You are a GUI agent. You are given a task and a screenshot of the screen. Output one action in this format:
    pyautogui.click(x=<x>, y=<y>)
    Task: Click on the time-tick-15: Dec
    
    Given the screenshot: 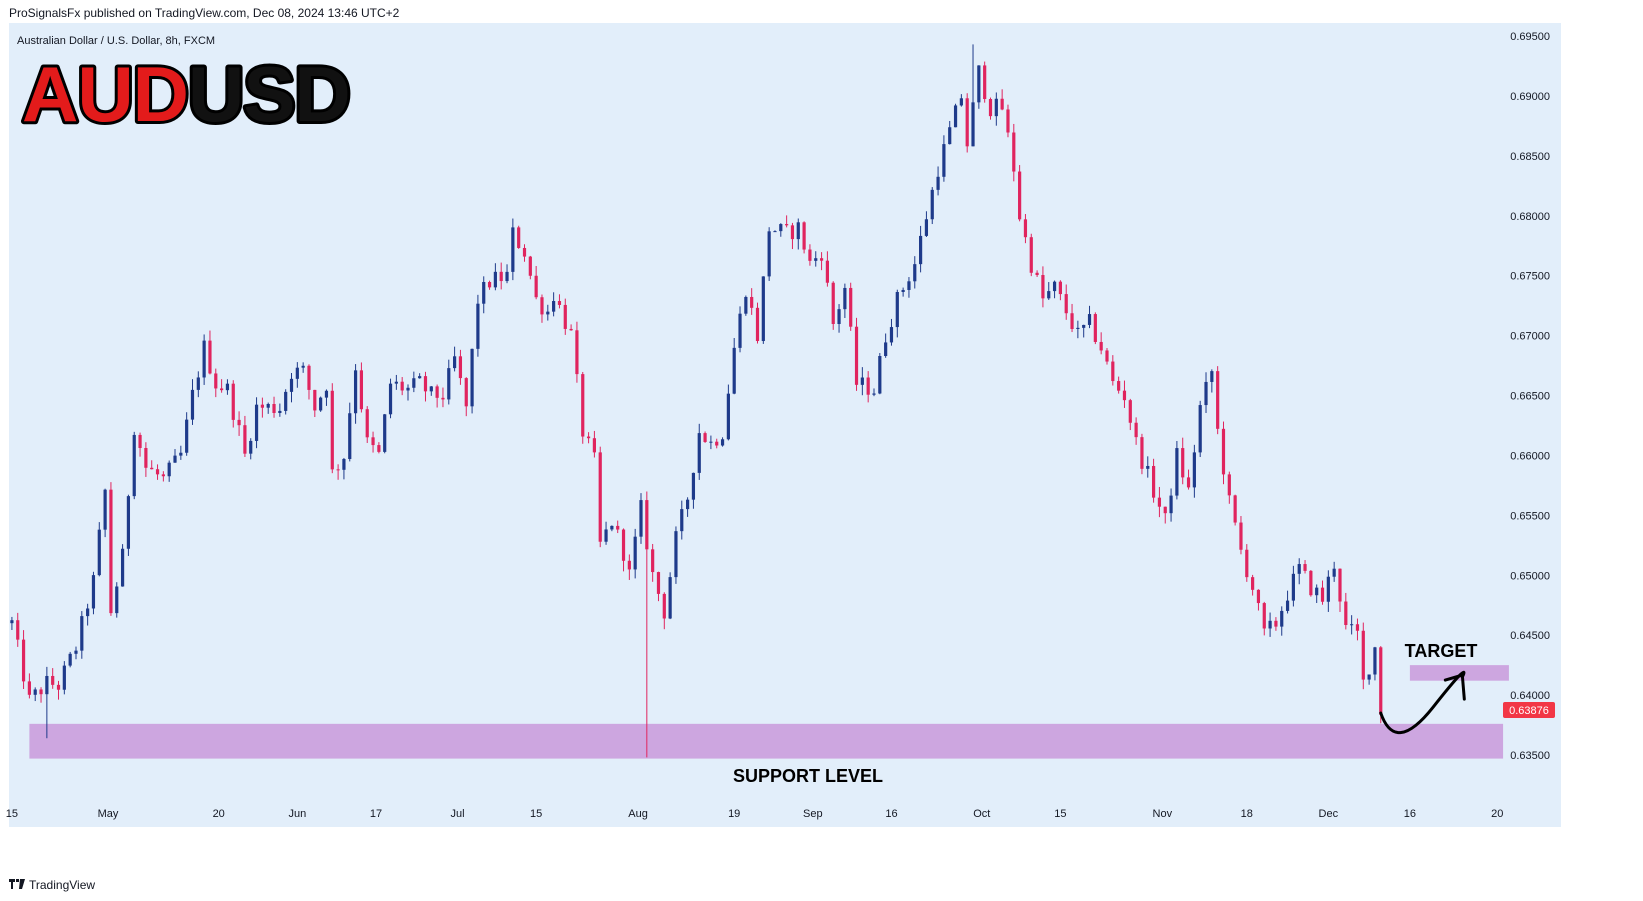 What is the action you would take?
    pyautogui.click(x=1329, y=814)
    